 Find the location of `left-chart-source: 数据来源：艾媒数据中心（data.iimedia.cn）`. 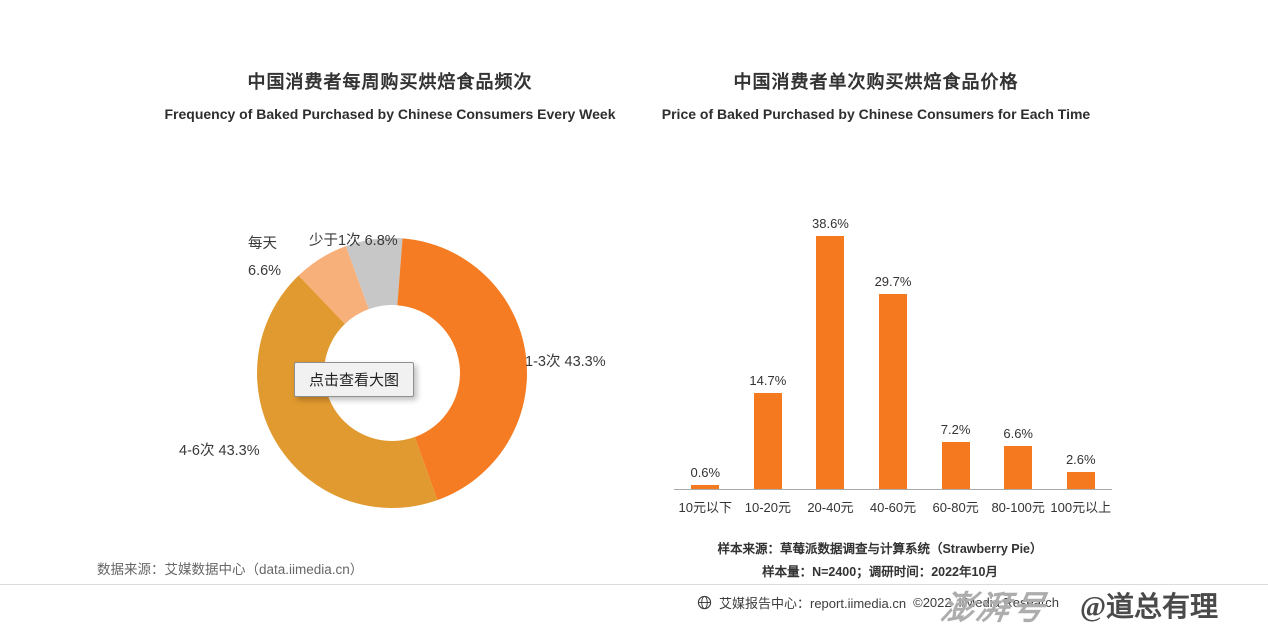

left-chart-source: 数据来源：艾媒数据中心（data.iimedia.cn） is located at coordinates (230, 569).